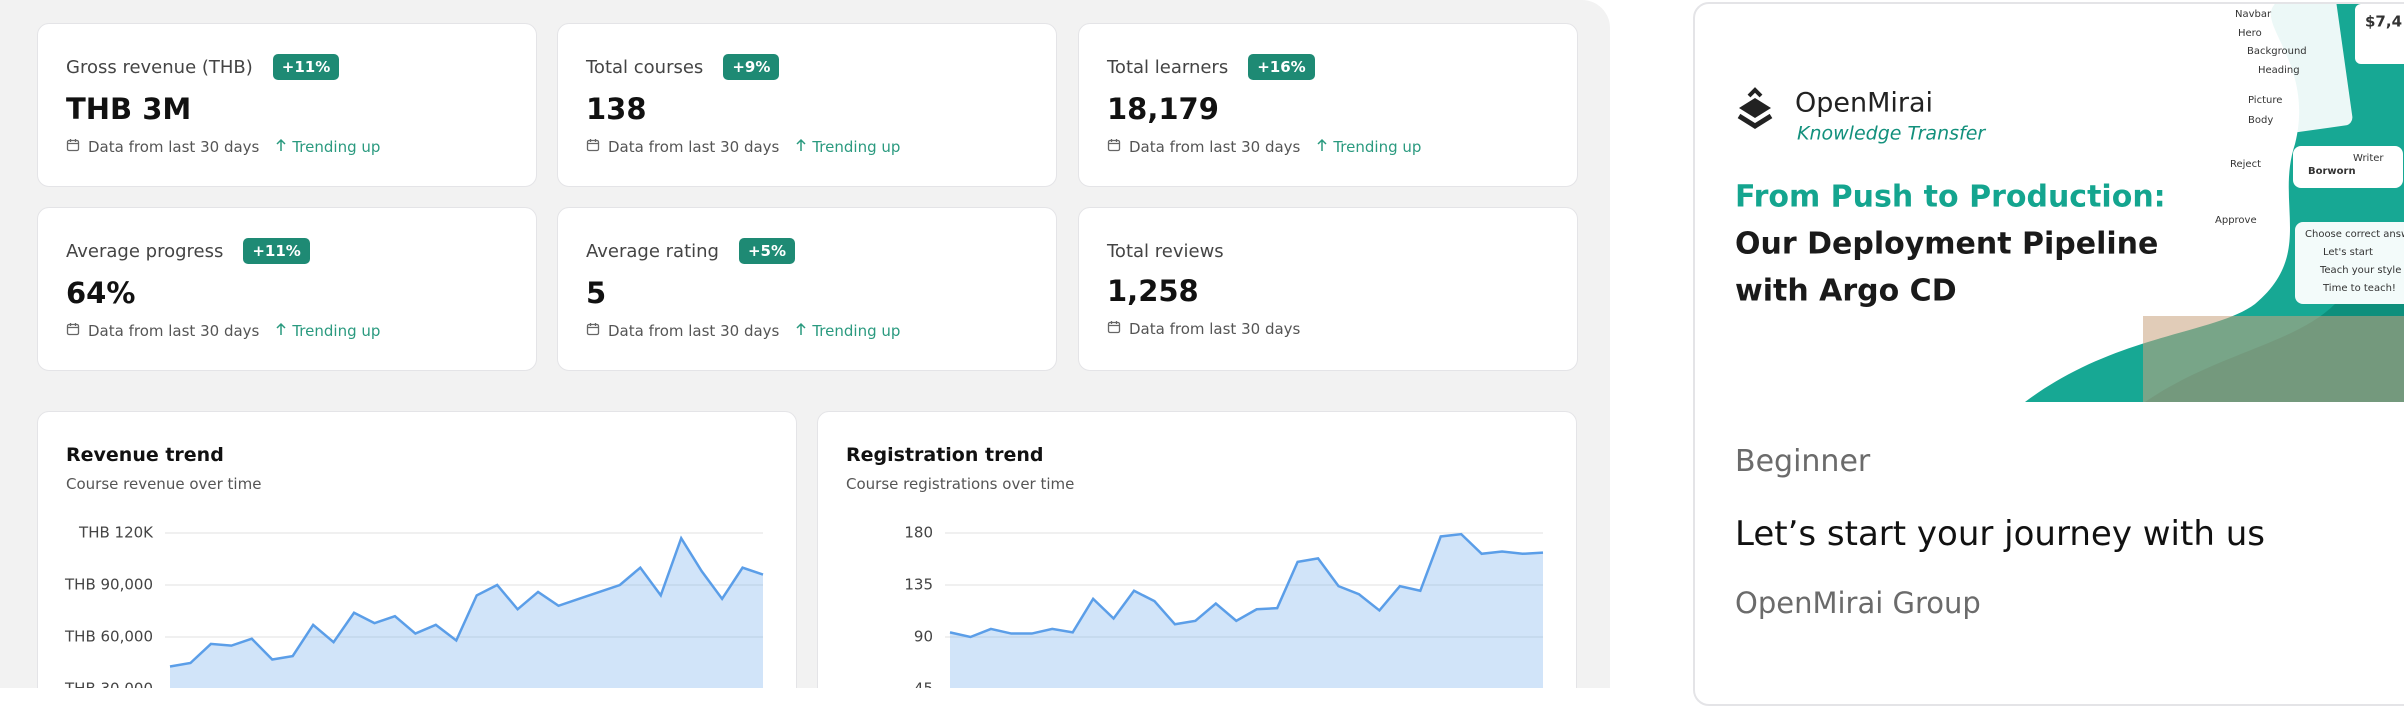 This screenshot has width=2404, height=706. Describe the element at coordinates (2354, 234) in the screenshot. I see `mockup-text: Choose correct answer` at that location.